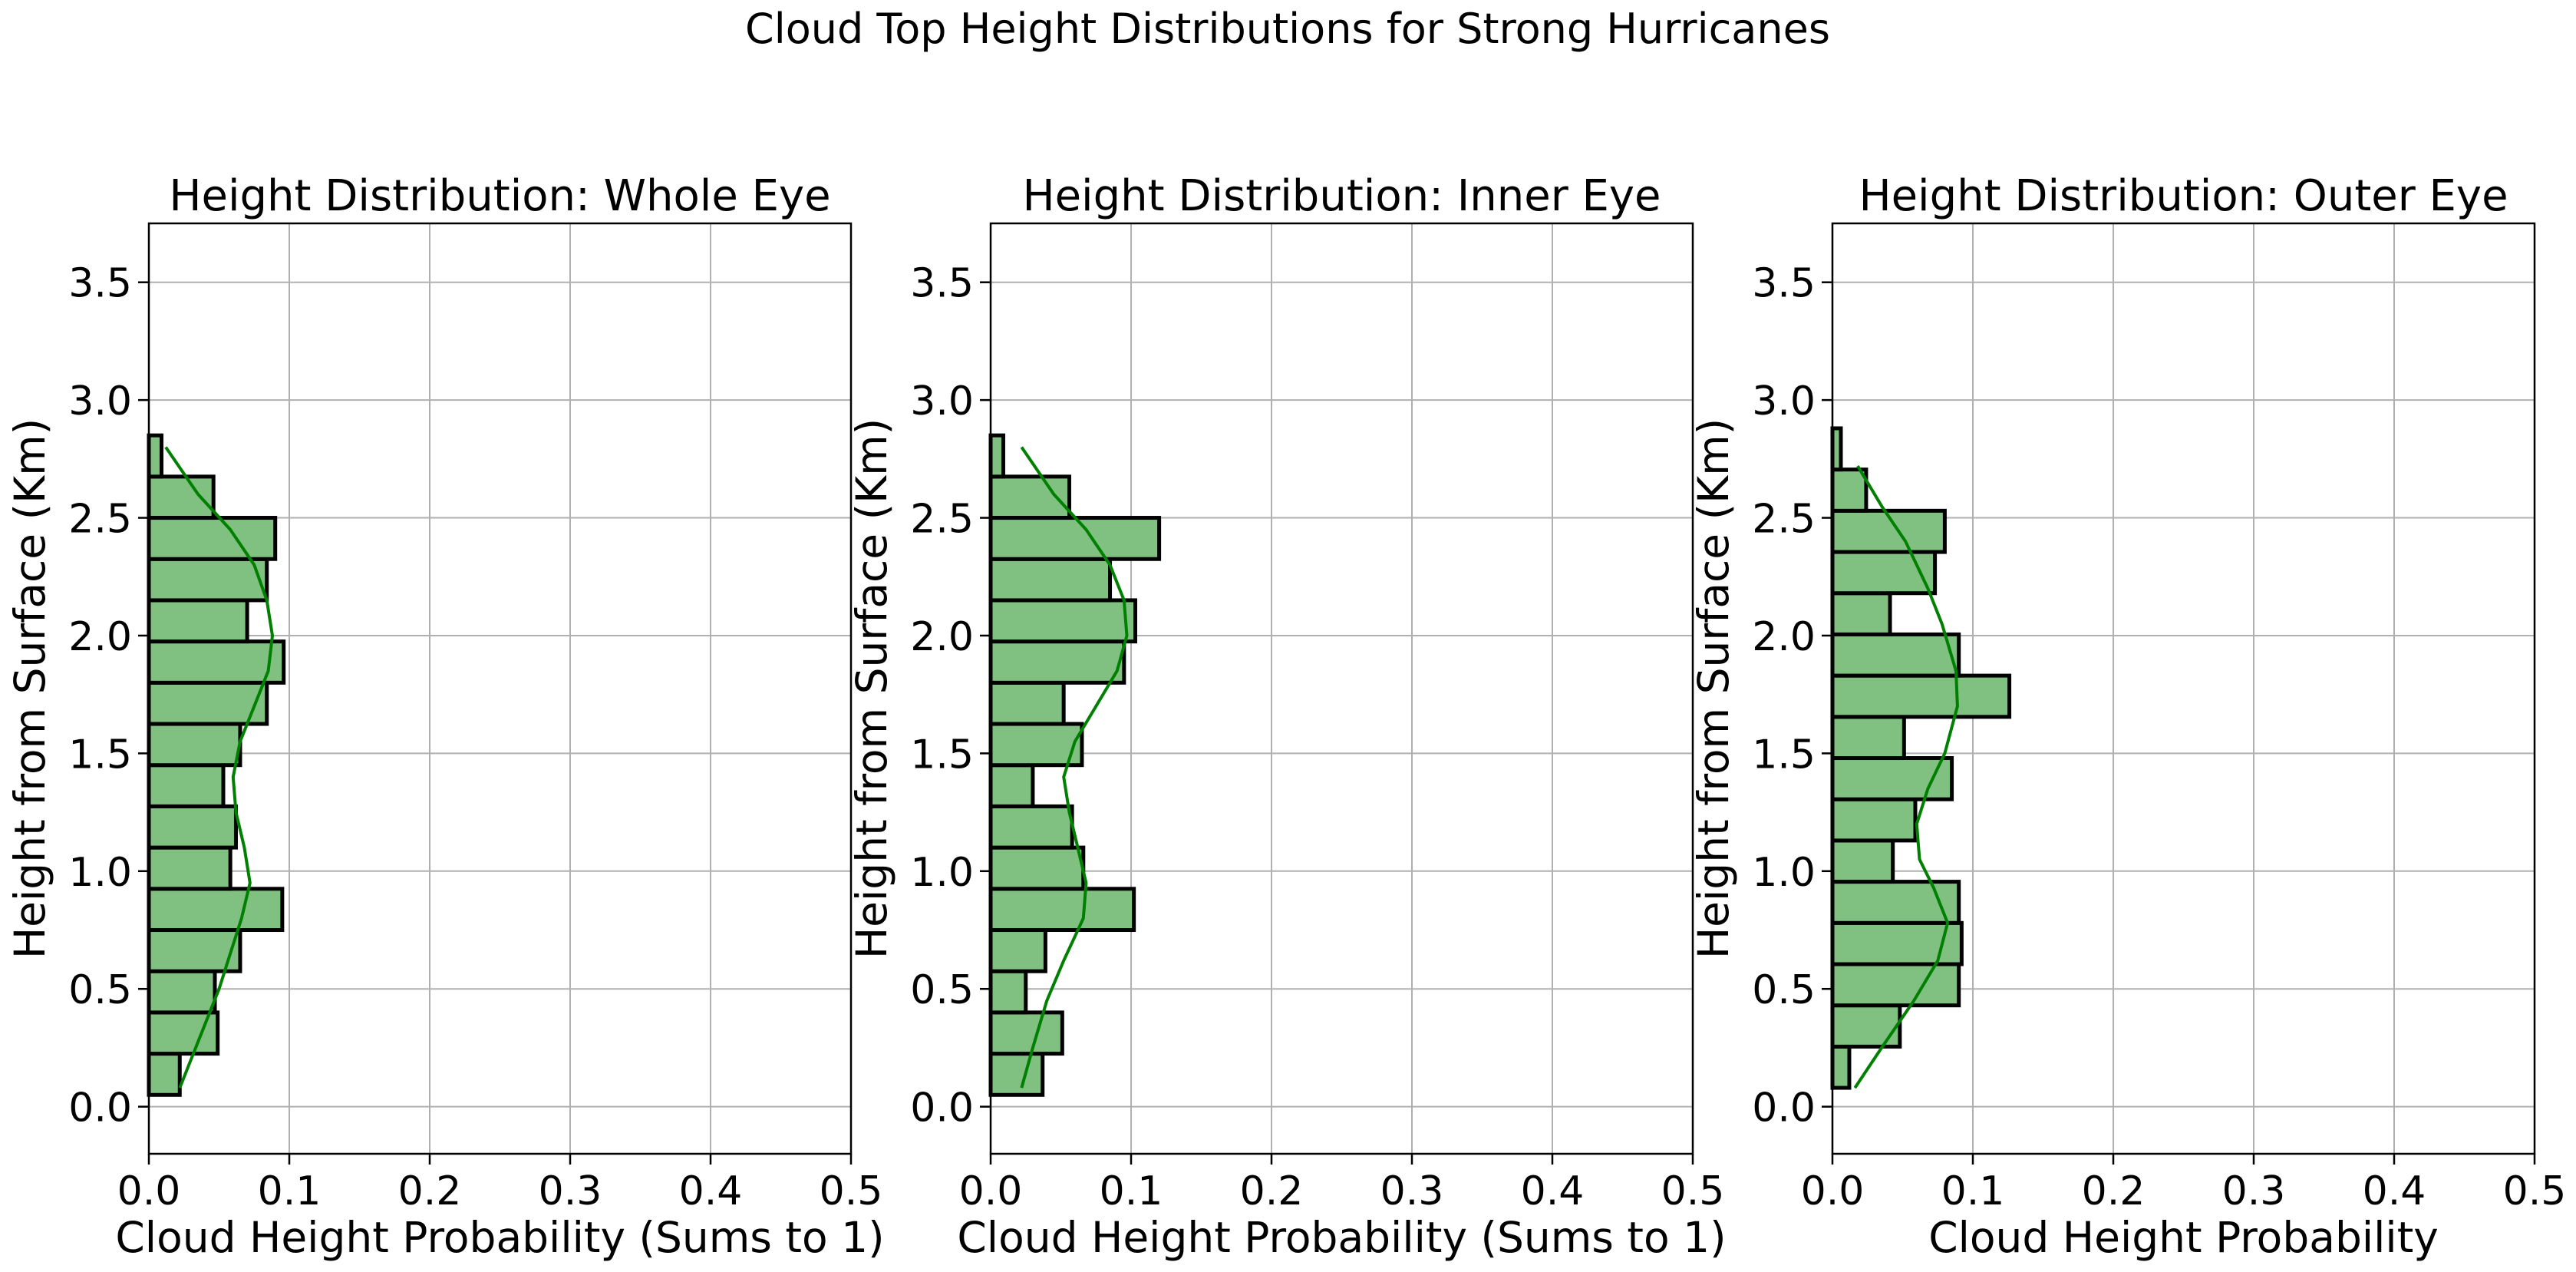 This screenshot has width=2576, height=1272. What do you see at coordinates (2183, 1237) in the screenshot?
I see `x-axis-label: Cloud Height Probability` at bounding box center [2183, 1237].